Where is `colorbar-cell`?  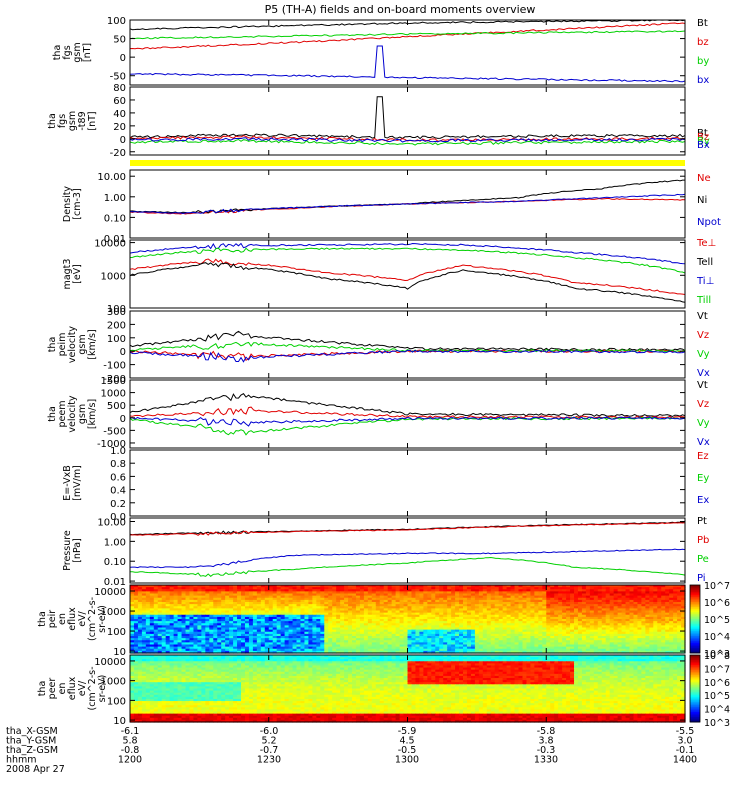
colorbar-cell is located at coordinates (695, 643).